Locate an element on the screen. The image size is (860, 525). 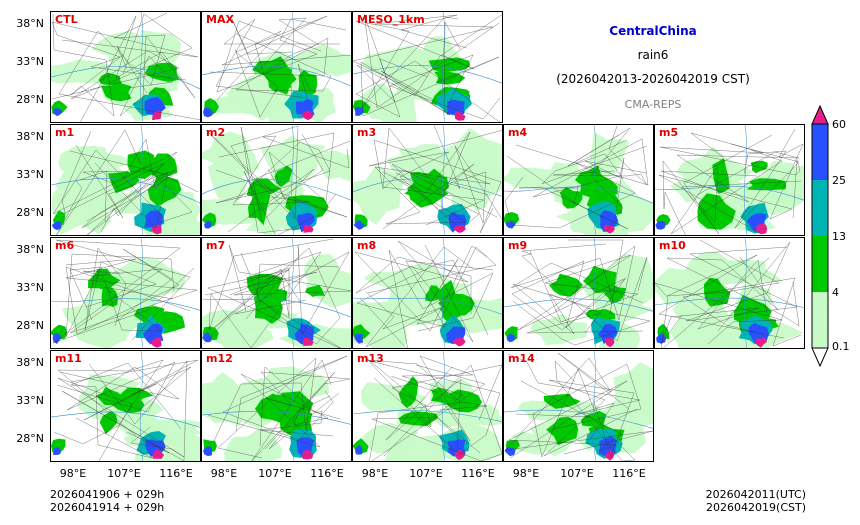
panel-label: MESO_1km is located at coordinates (391, 19).